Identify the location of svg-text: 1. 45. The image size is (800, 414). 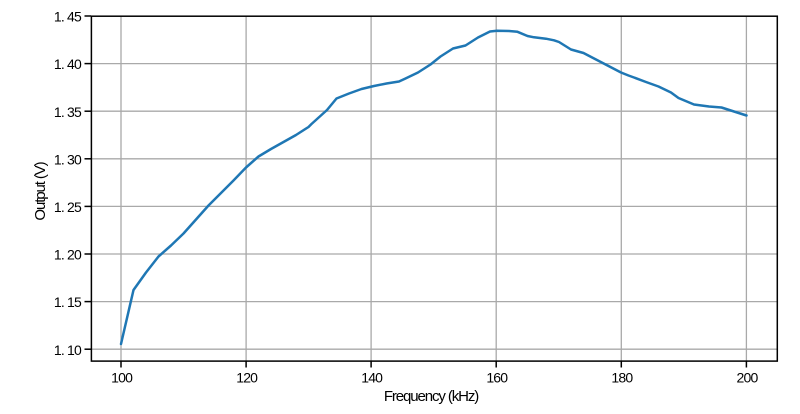
(68, 17).